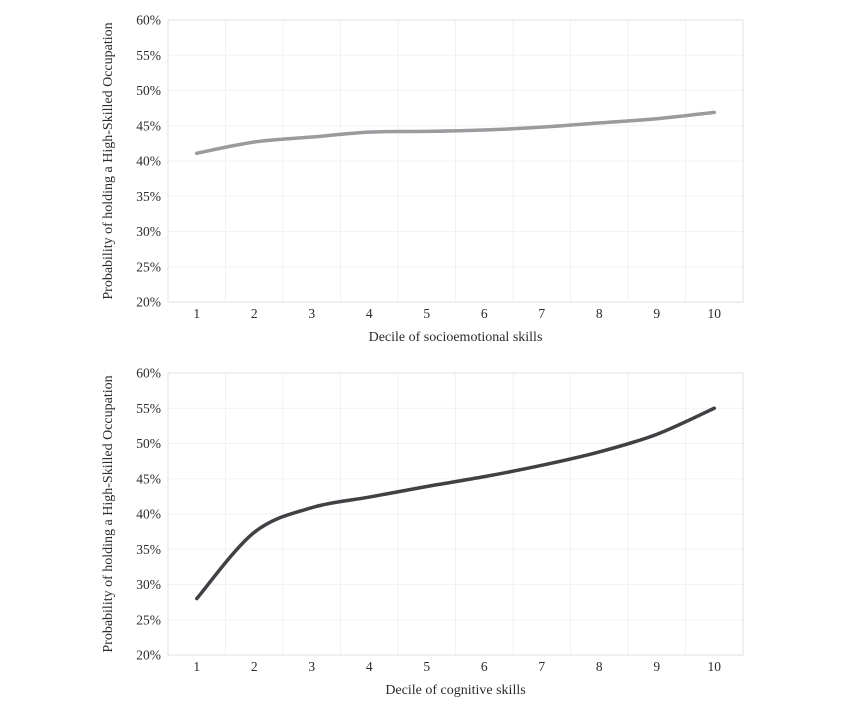 The image size is (850, 706). Describe the element at coordinates (455, 132) in the screenshot. I see `data-line` at that location.